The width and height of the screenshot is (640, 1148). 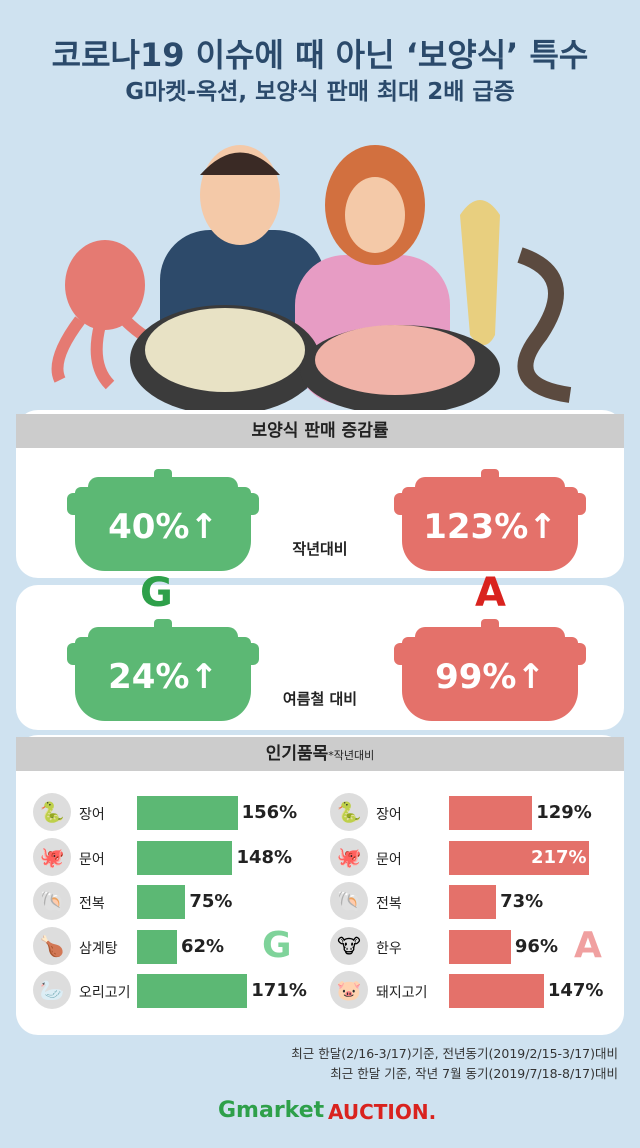 I want to click on auction-logo: AUCTION., so click(x=382, y=1112).